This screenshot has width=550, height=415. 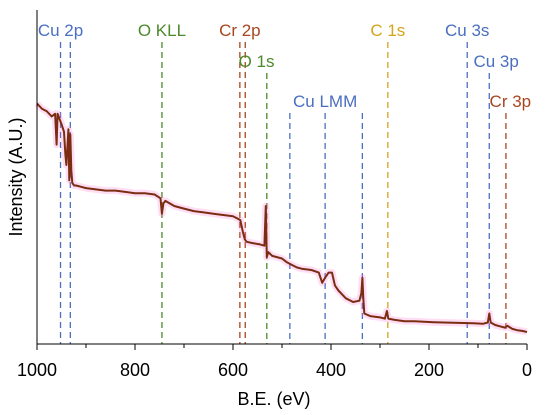 What do you see at coordinates (233, 370) in the screenshot?
I see `x-tick-label: 600` at bounding box center [233, 370].